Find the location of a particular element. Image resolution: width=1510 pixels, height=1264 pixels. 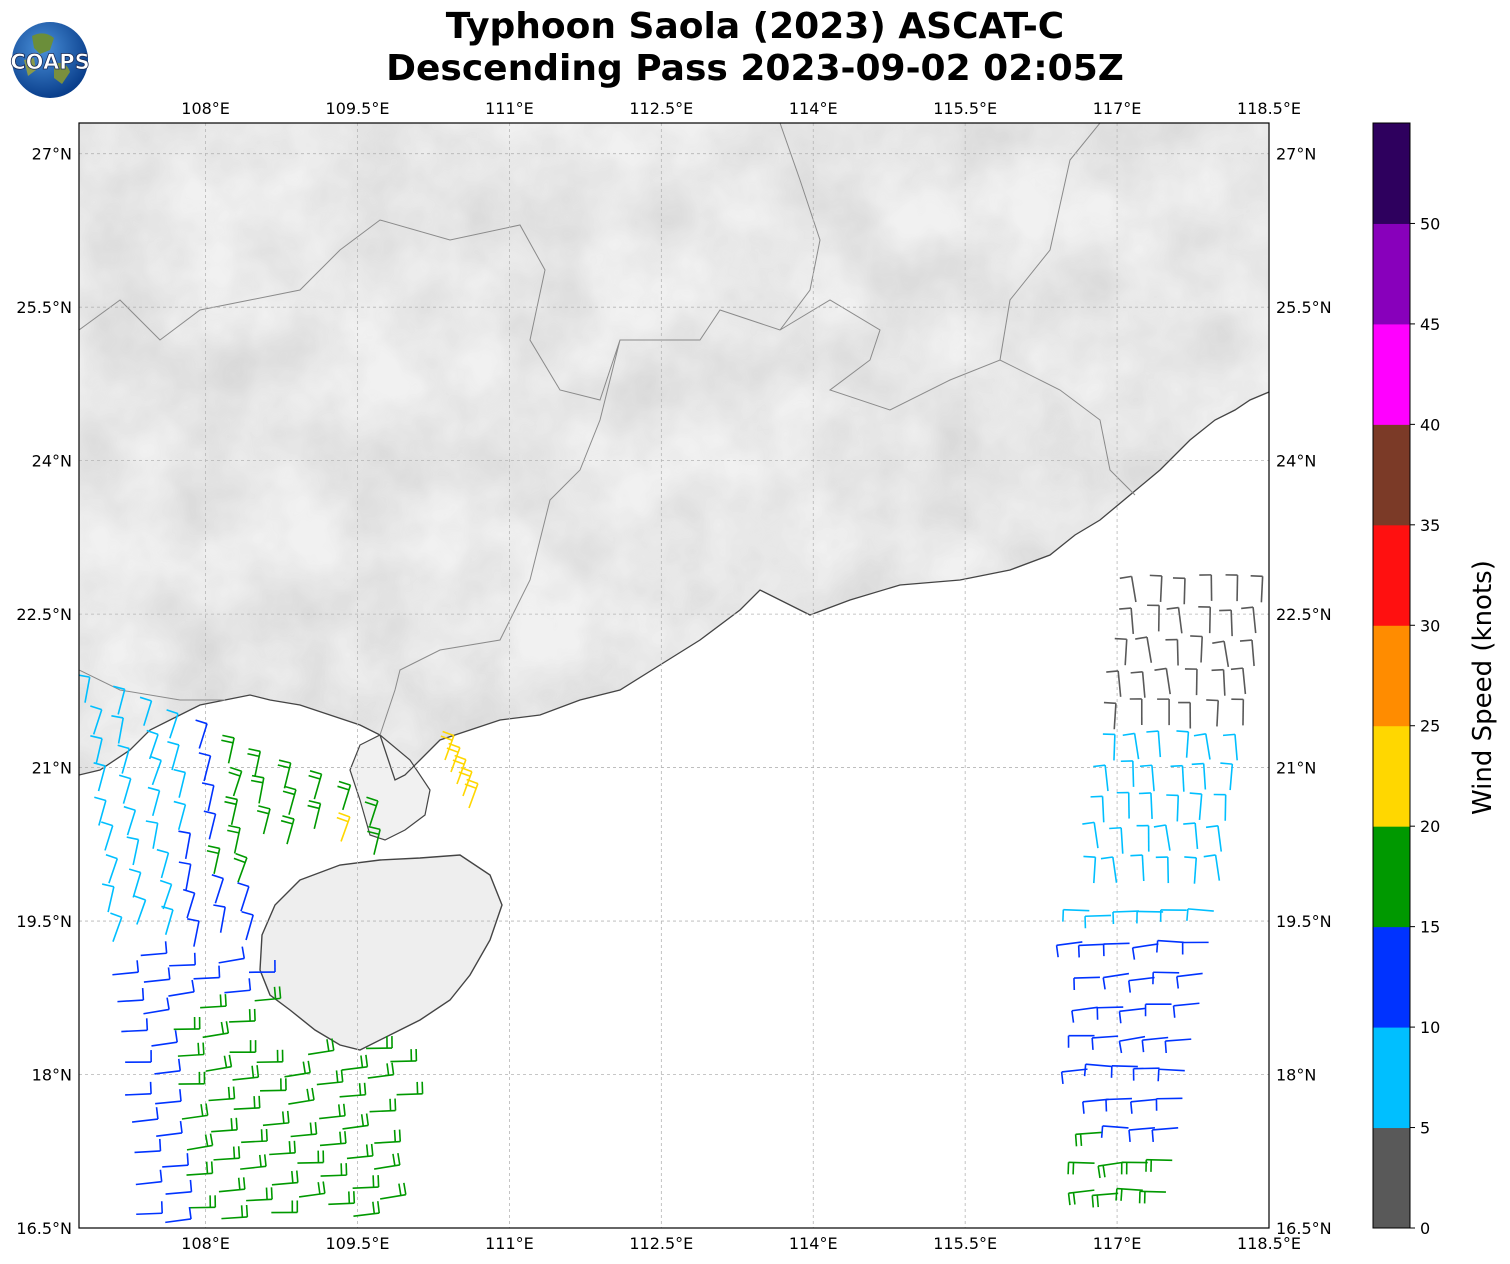

colorbar-segment is located at coordinates (1391, 877).